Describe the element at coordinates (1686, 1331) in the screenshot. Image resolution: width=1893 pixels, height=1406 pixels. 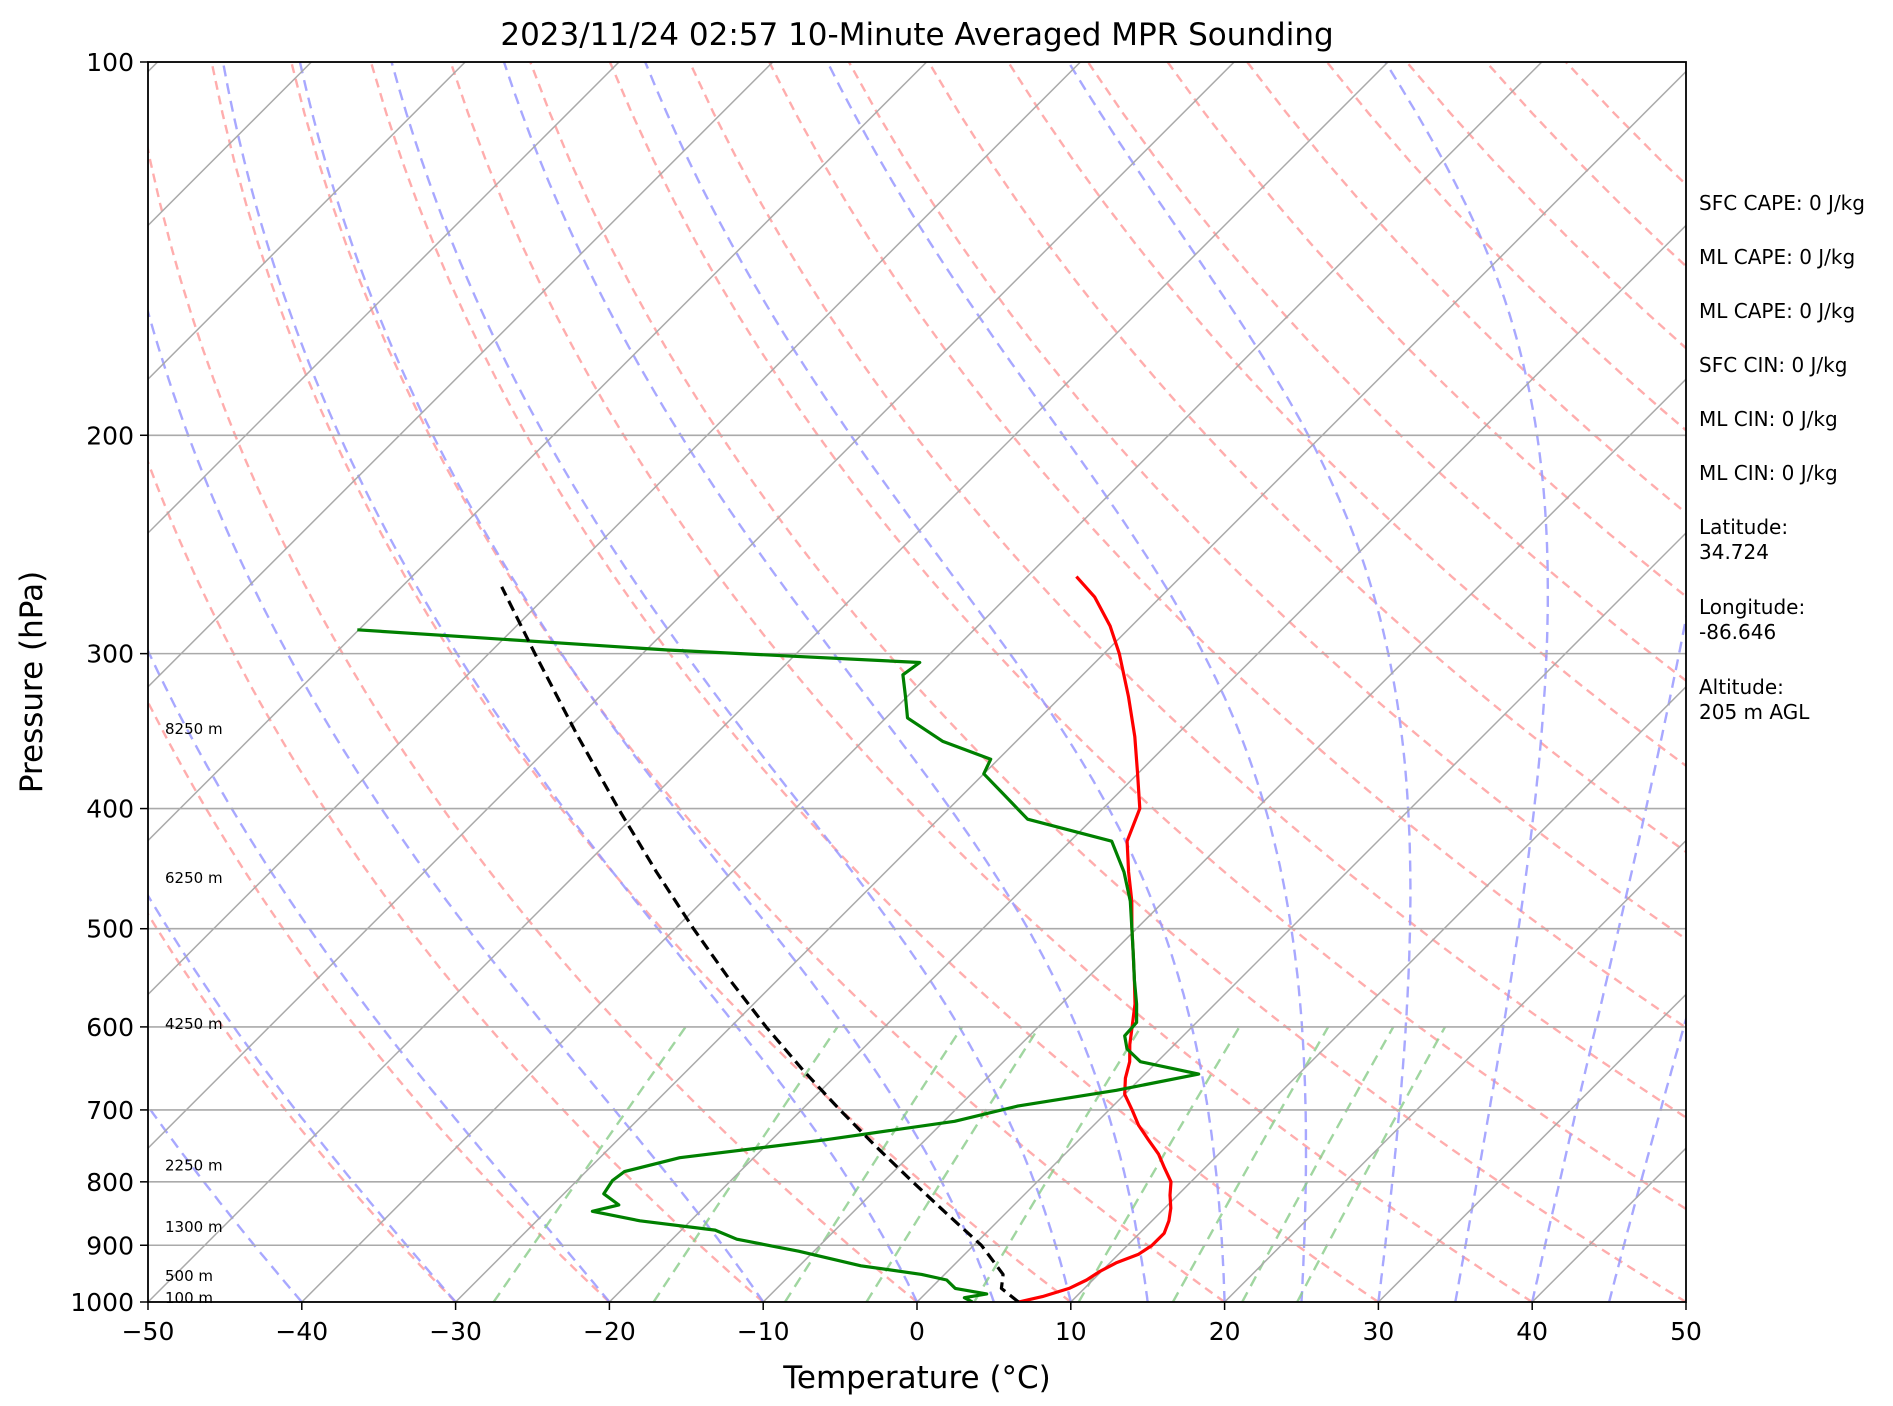
I see `x-tick-label: 50` at that location.